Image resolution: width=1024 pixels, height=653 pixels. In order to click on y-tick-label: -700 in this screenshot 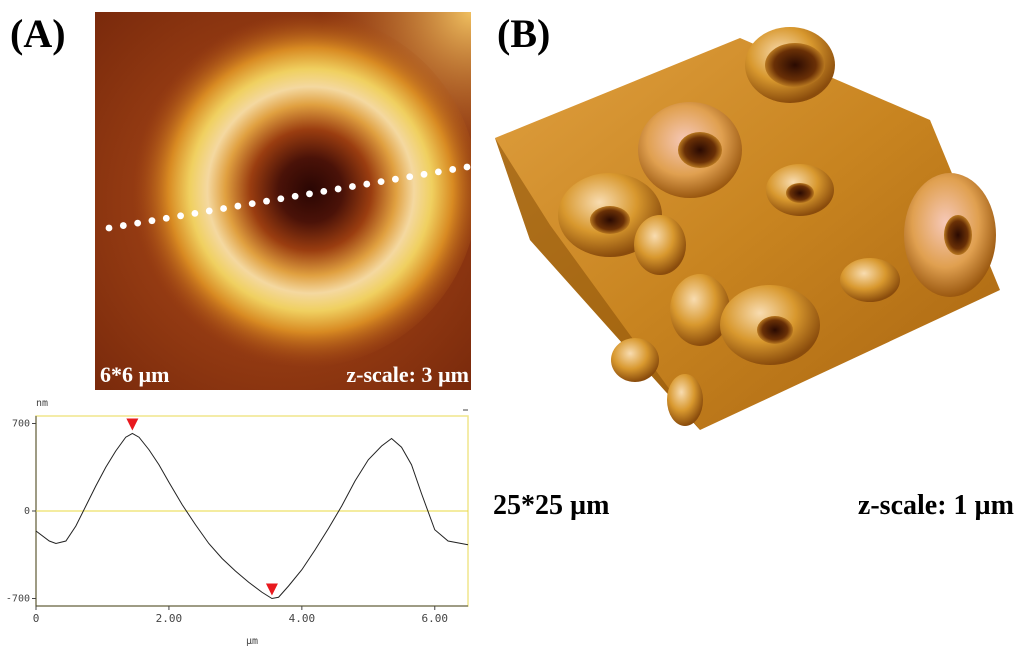, I will do `click(18, 599)`.